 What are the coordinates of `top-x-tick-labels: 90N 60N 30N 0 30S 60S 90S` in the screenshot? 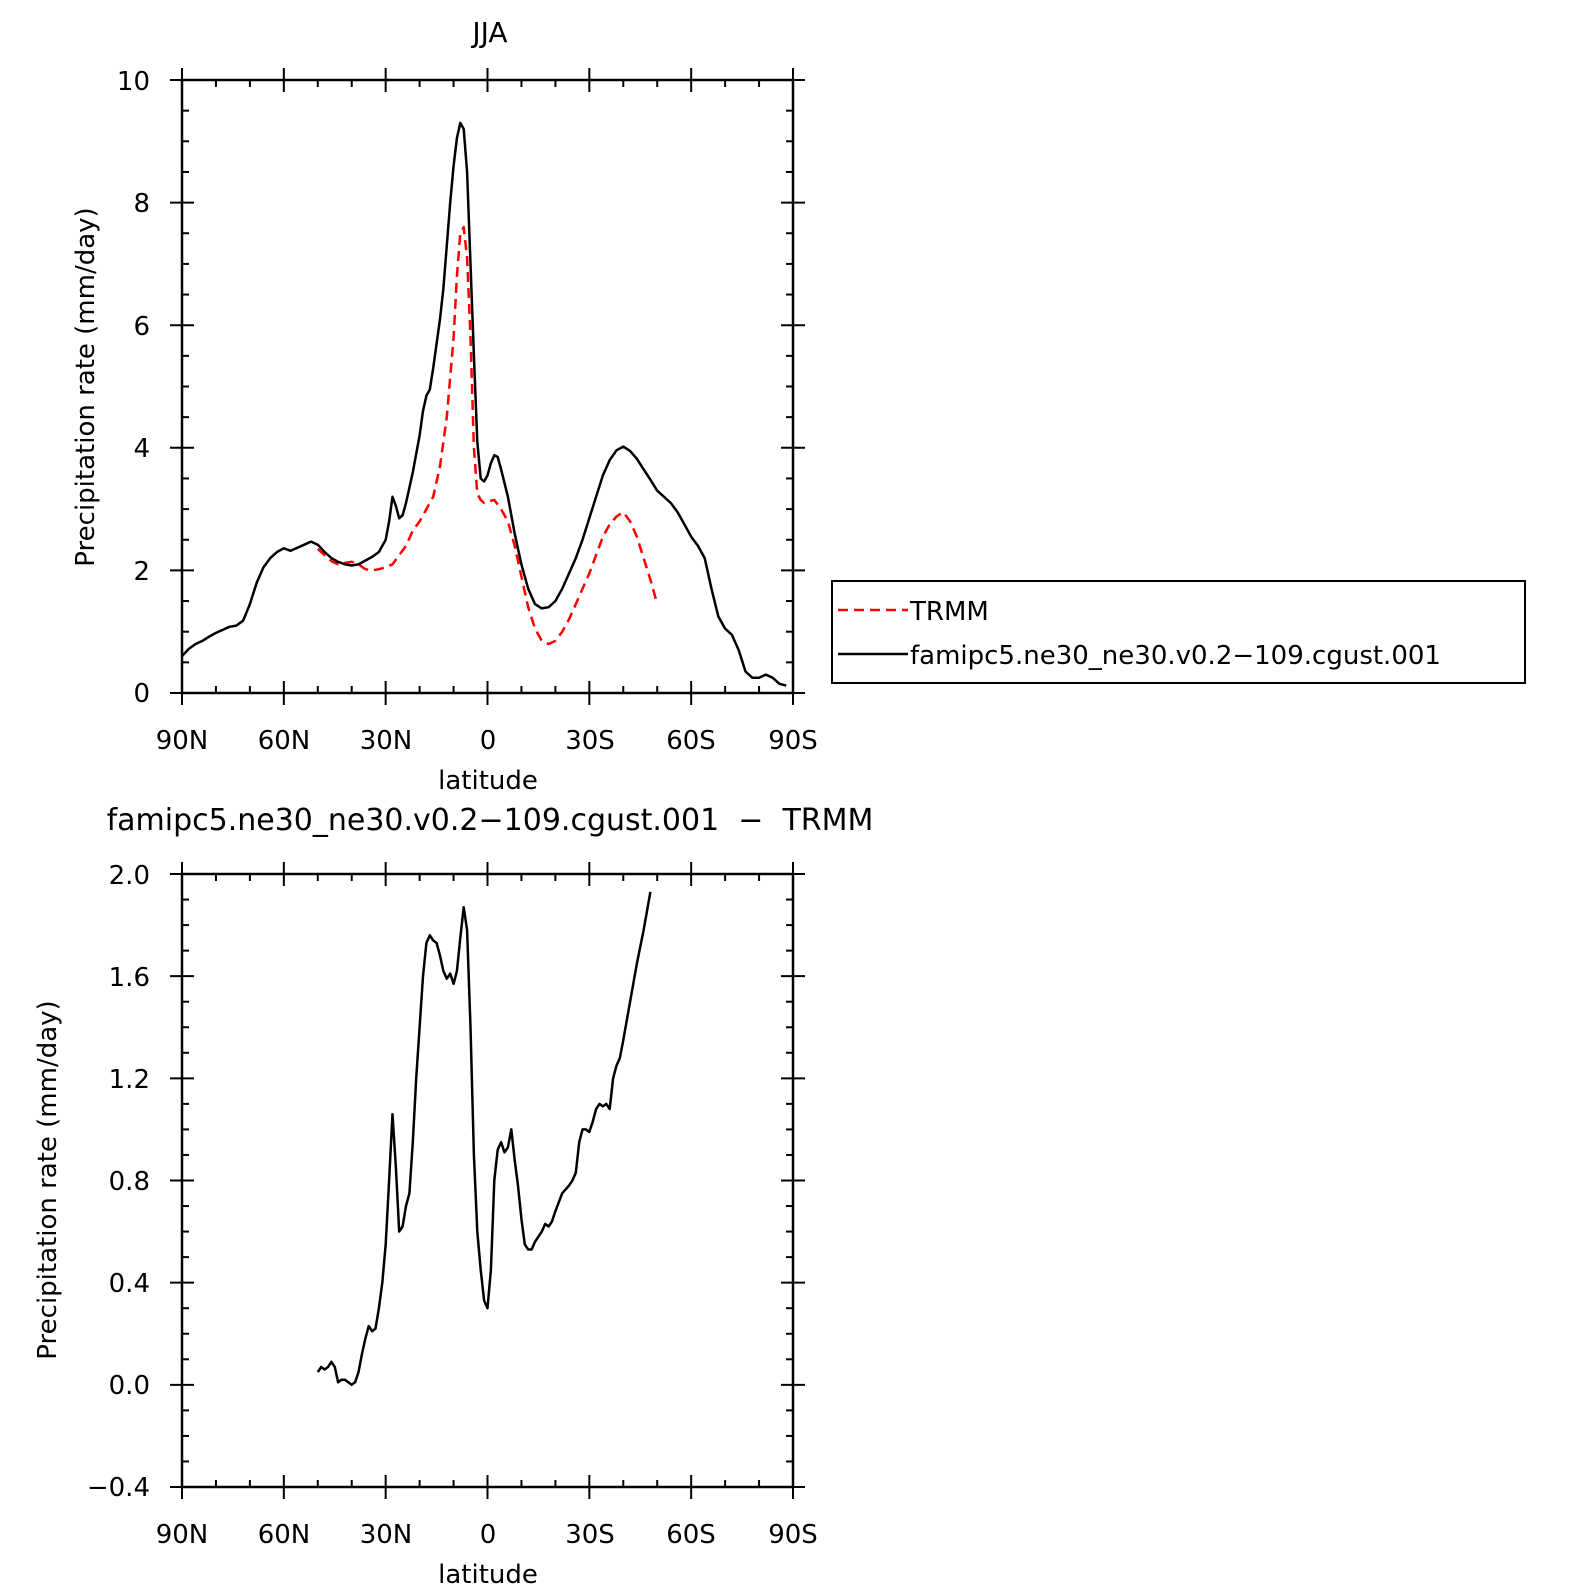 It's located at (487, 741).